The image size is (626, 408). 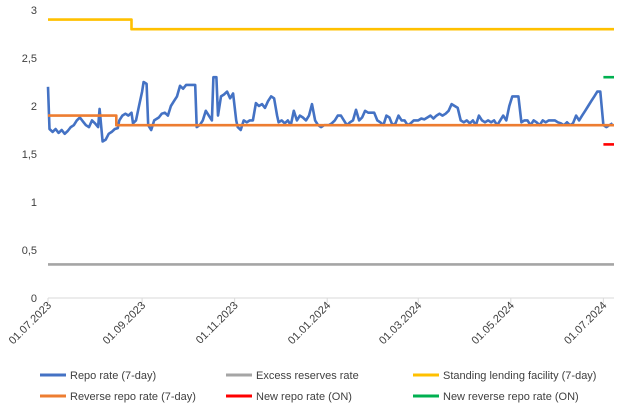 What do you see at coordinates (34, 11) in the screenshot?
I see `y-tick-label: 3` at bounding box center [34, 11].